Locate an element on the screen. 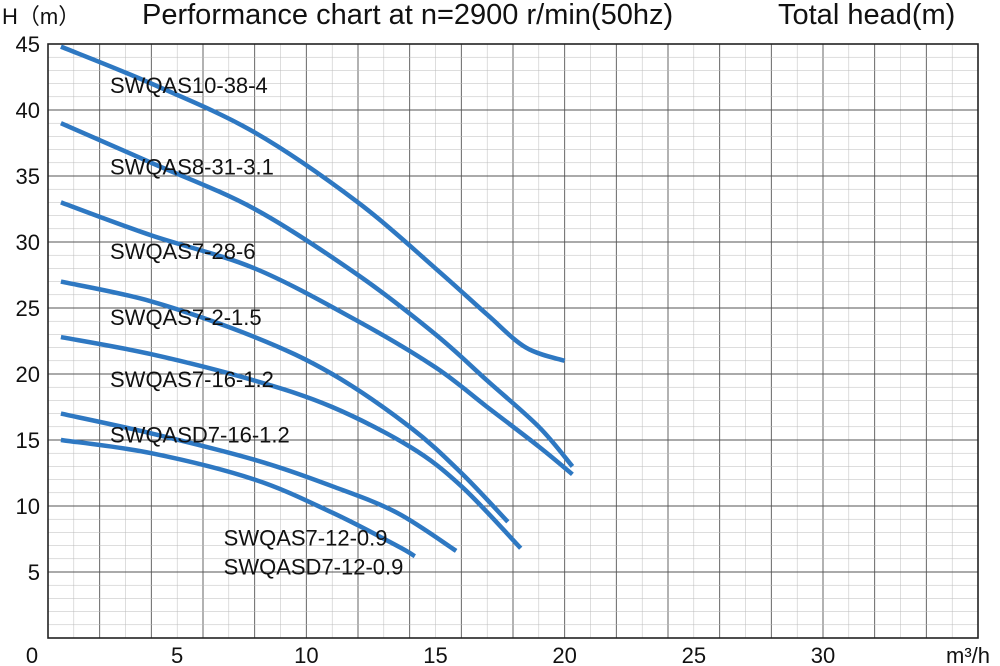 This screenshot has width=1000, height=666. chart-title: Performance chart at n=2900 r/min(50hz) is located at coordinates (407, 15).